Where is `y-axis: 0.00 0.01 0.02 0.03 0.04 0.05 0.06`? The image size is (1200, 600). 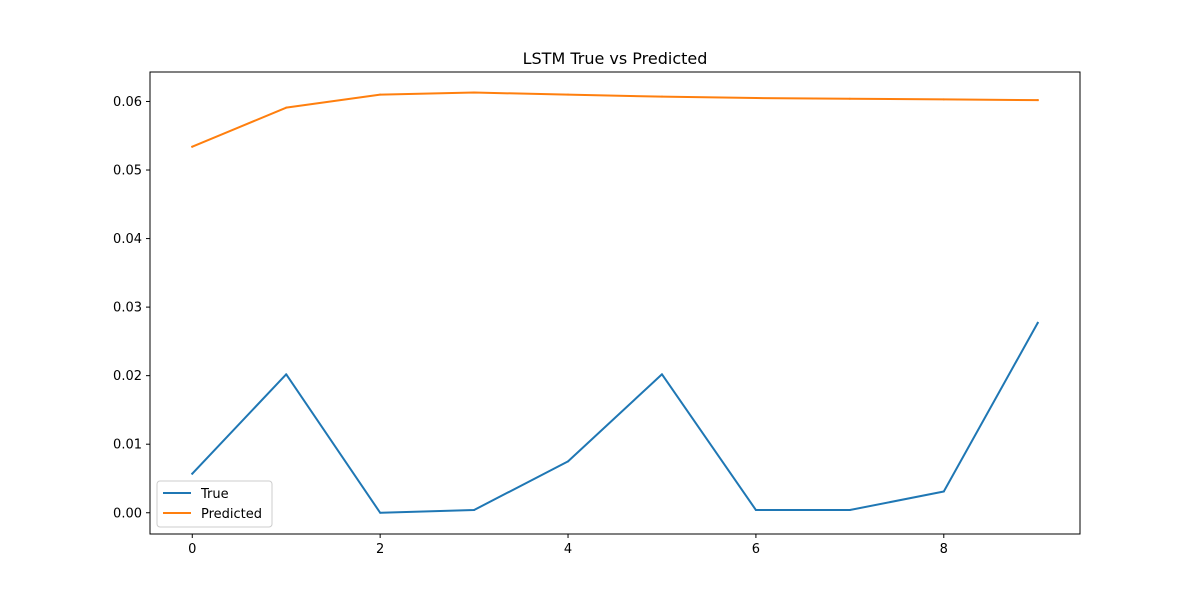
y-axis: 0.00 0.01 0.02 0.03 0.04 0.05 0.06 is located at coordinates (131, 308).